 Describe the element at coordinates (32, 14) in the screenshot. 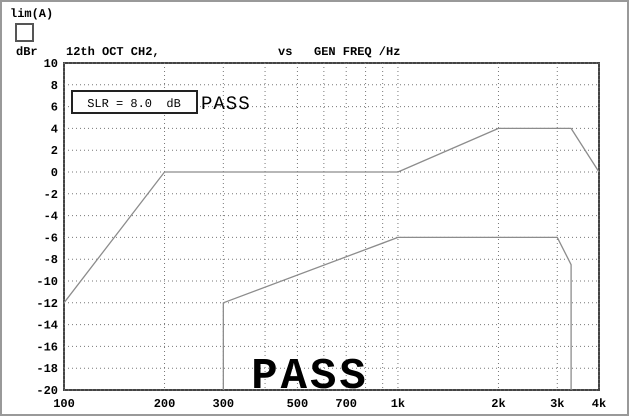

I see `text: lim(A)` at that location.